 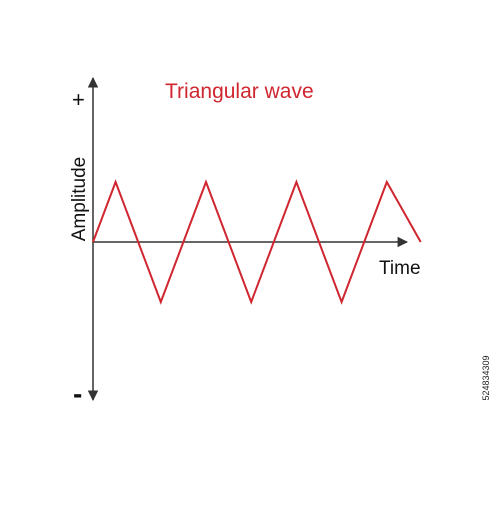 I want to click on y-positive-marker: +, so click(x=78, y=99).